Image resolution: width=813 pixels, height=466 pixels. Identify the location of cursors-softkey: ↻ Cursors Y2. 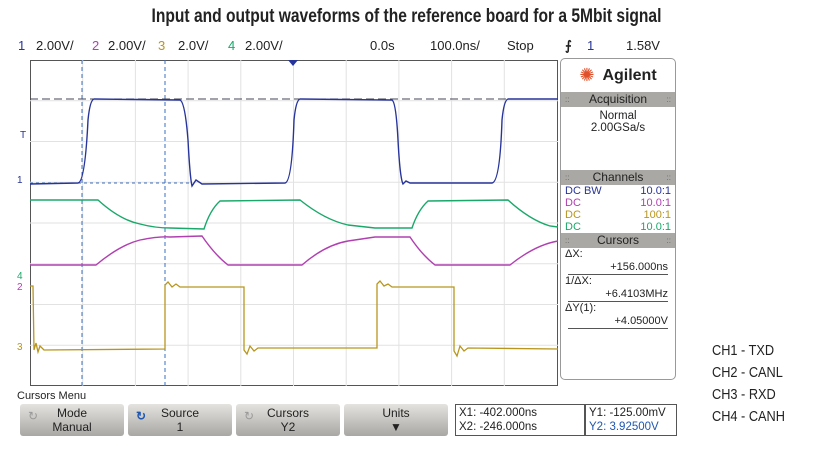
(288, 420).